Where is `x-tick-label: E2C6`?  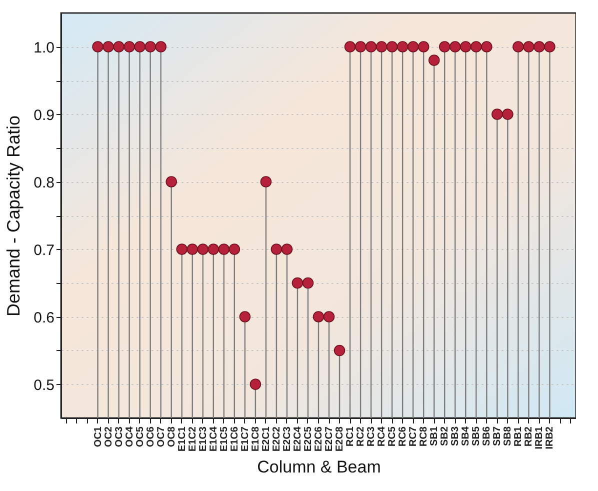 x-tick-label: E2C6 is located at coordinates (319, 439).